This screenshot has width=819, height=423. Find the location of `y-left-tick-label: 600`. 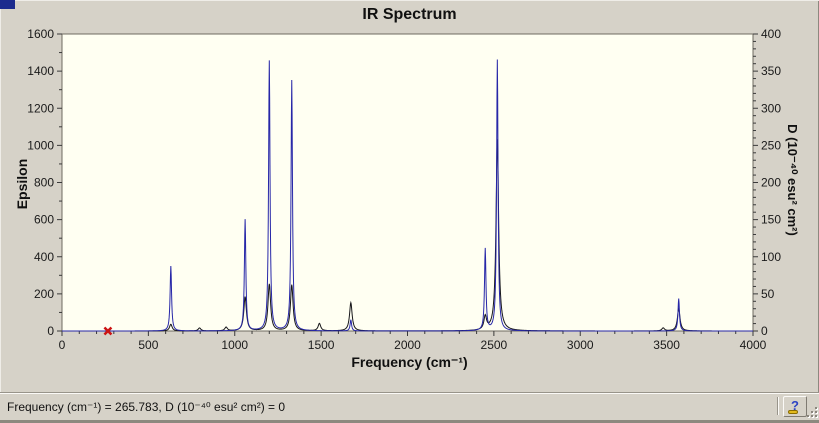

y-left-tick-label: 600 is located at coordinates (44, 220).